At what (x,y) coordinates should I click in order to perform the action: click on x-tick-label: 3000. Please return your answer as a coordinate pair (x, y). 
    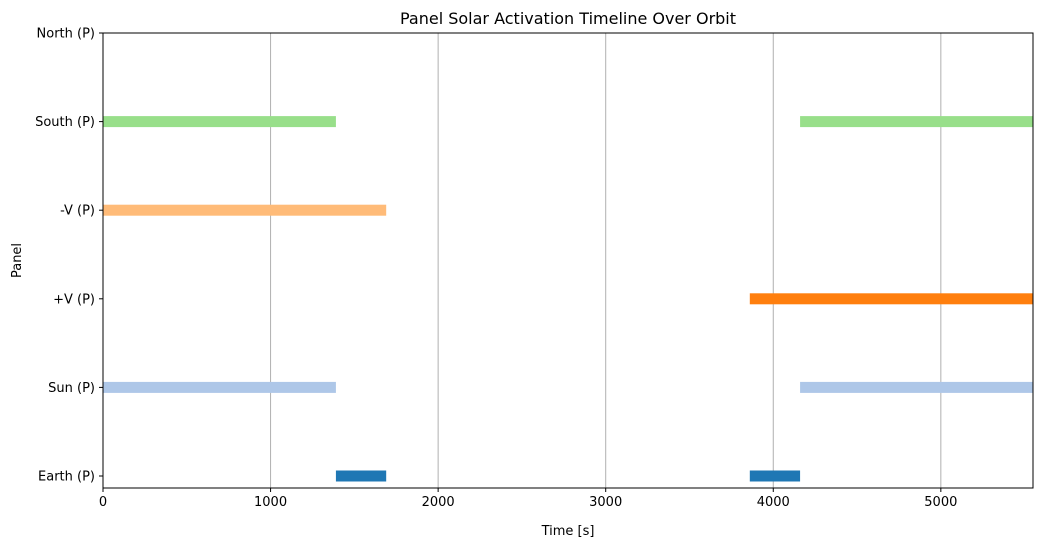
    Looking at the image, I should click on (605, 502).